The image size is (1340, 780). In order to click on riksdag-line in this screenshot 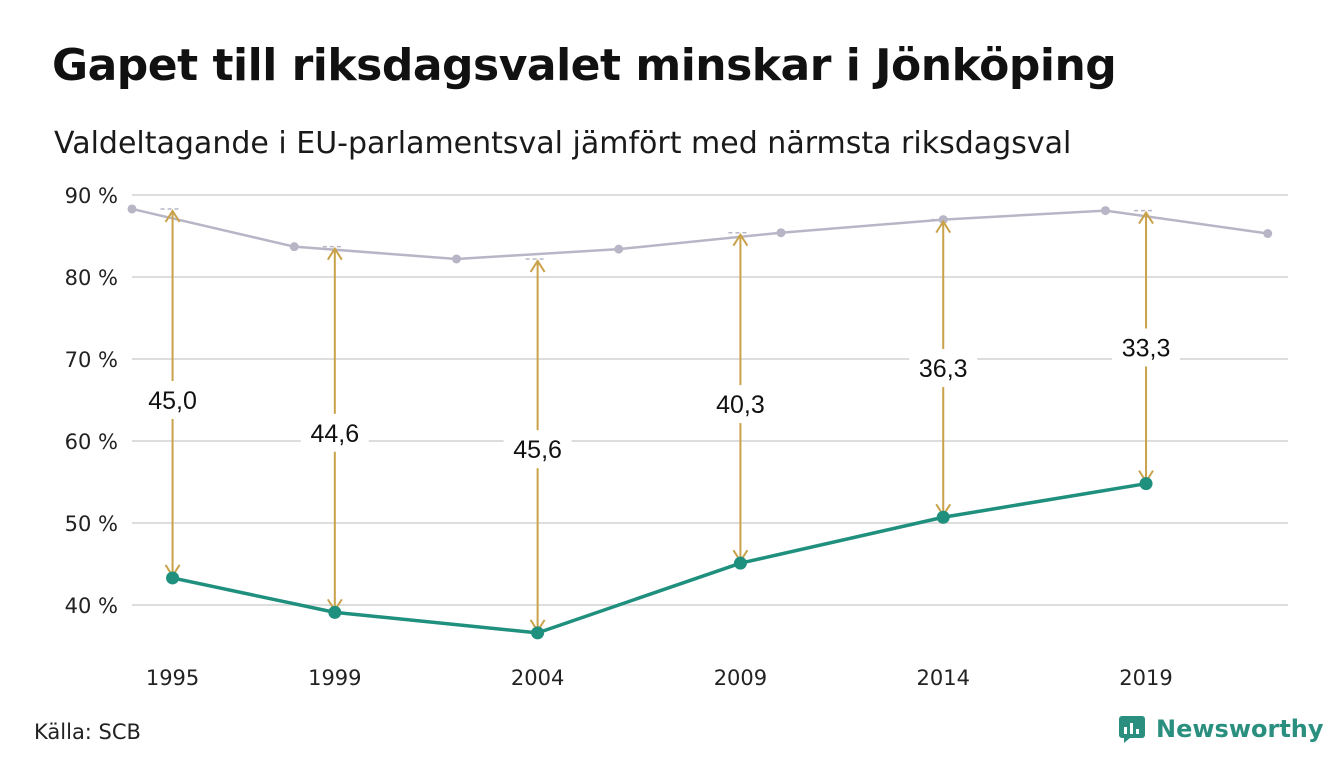, I will do `click(699, 234)`.